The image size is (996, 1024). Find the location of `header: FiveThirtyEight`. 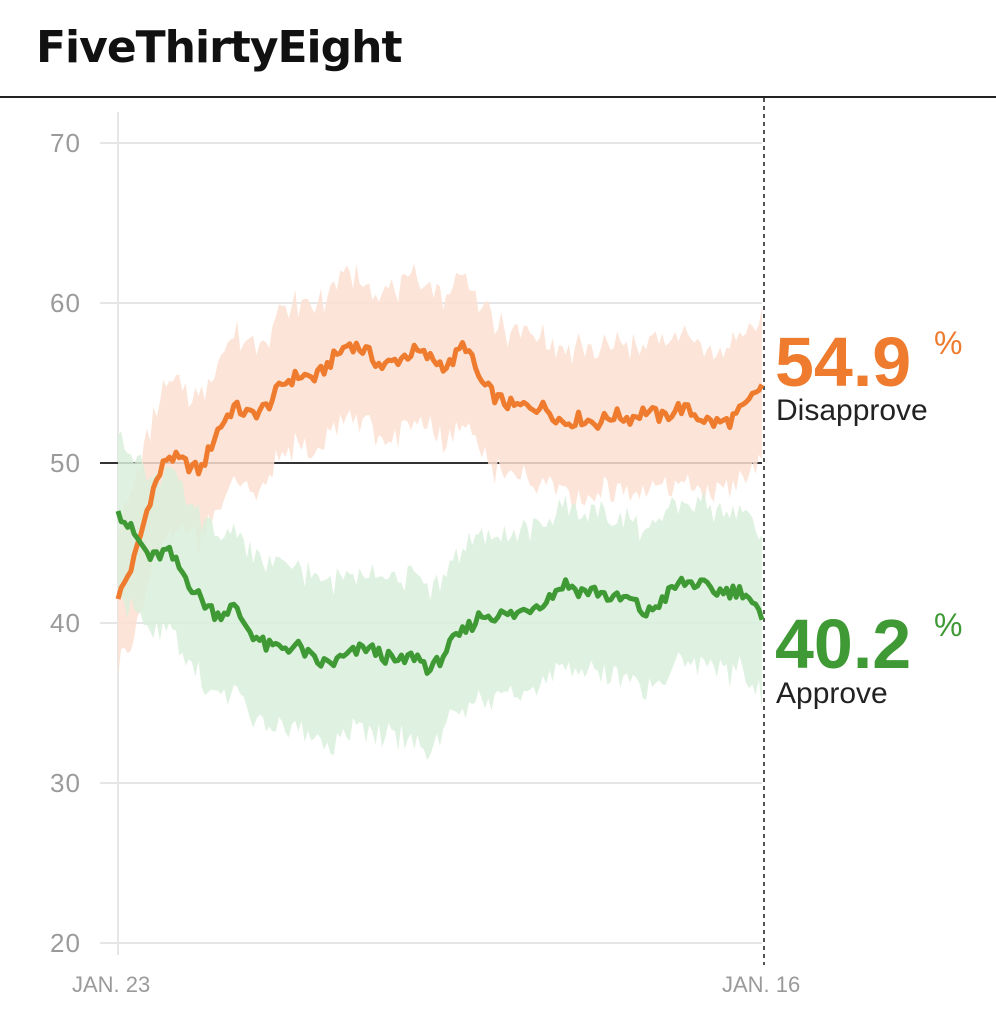

header: FiveThirtyEight is located at coordinates (498, 48).